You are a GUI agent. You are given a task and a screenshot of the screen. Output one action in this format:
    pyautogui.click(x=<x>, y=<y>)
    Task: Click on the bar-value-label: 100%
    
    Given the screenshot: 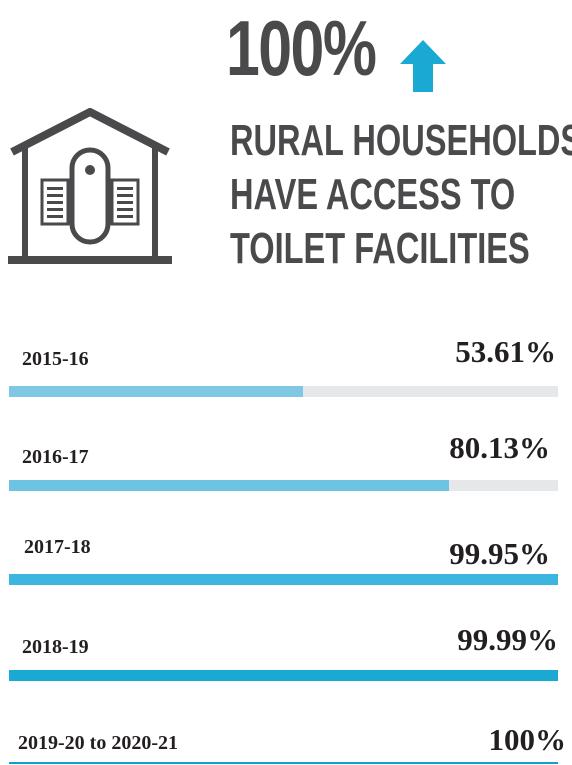 What is the action you would take?
    pyautogui.click(x=527, y=739)
    